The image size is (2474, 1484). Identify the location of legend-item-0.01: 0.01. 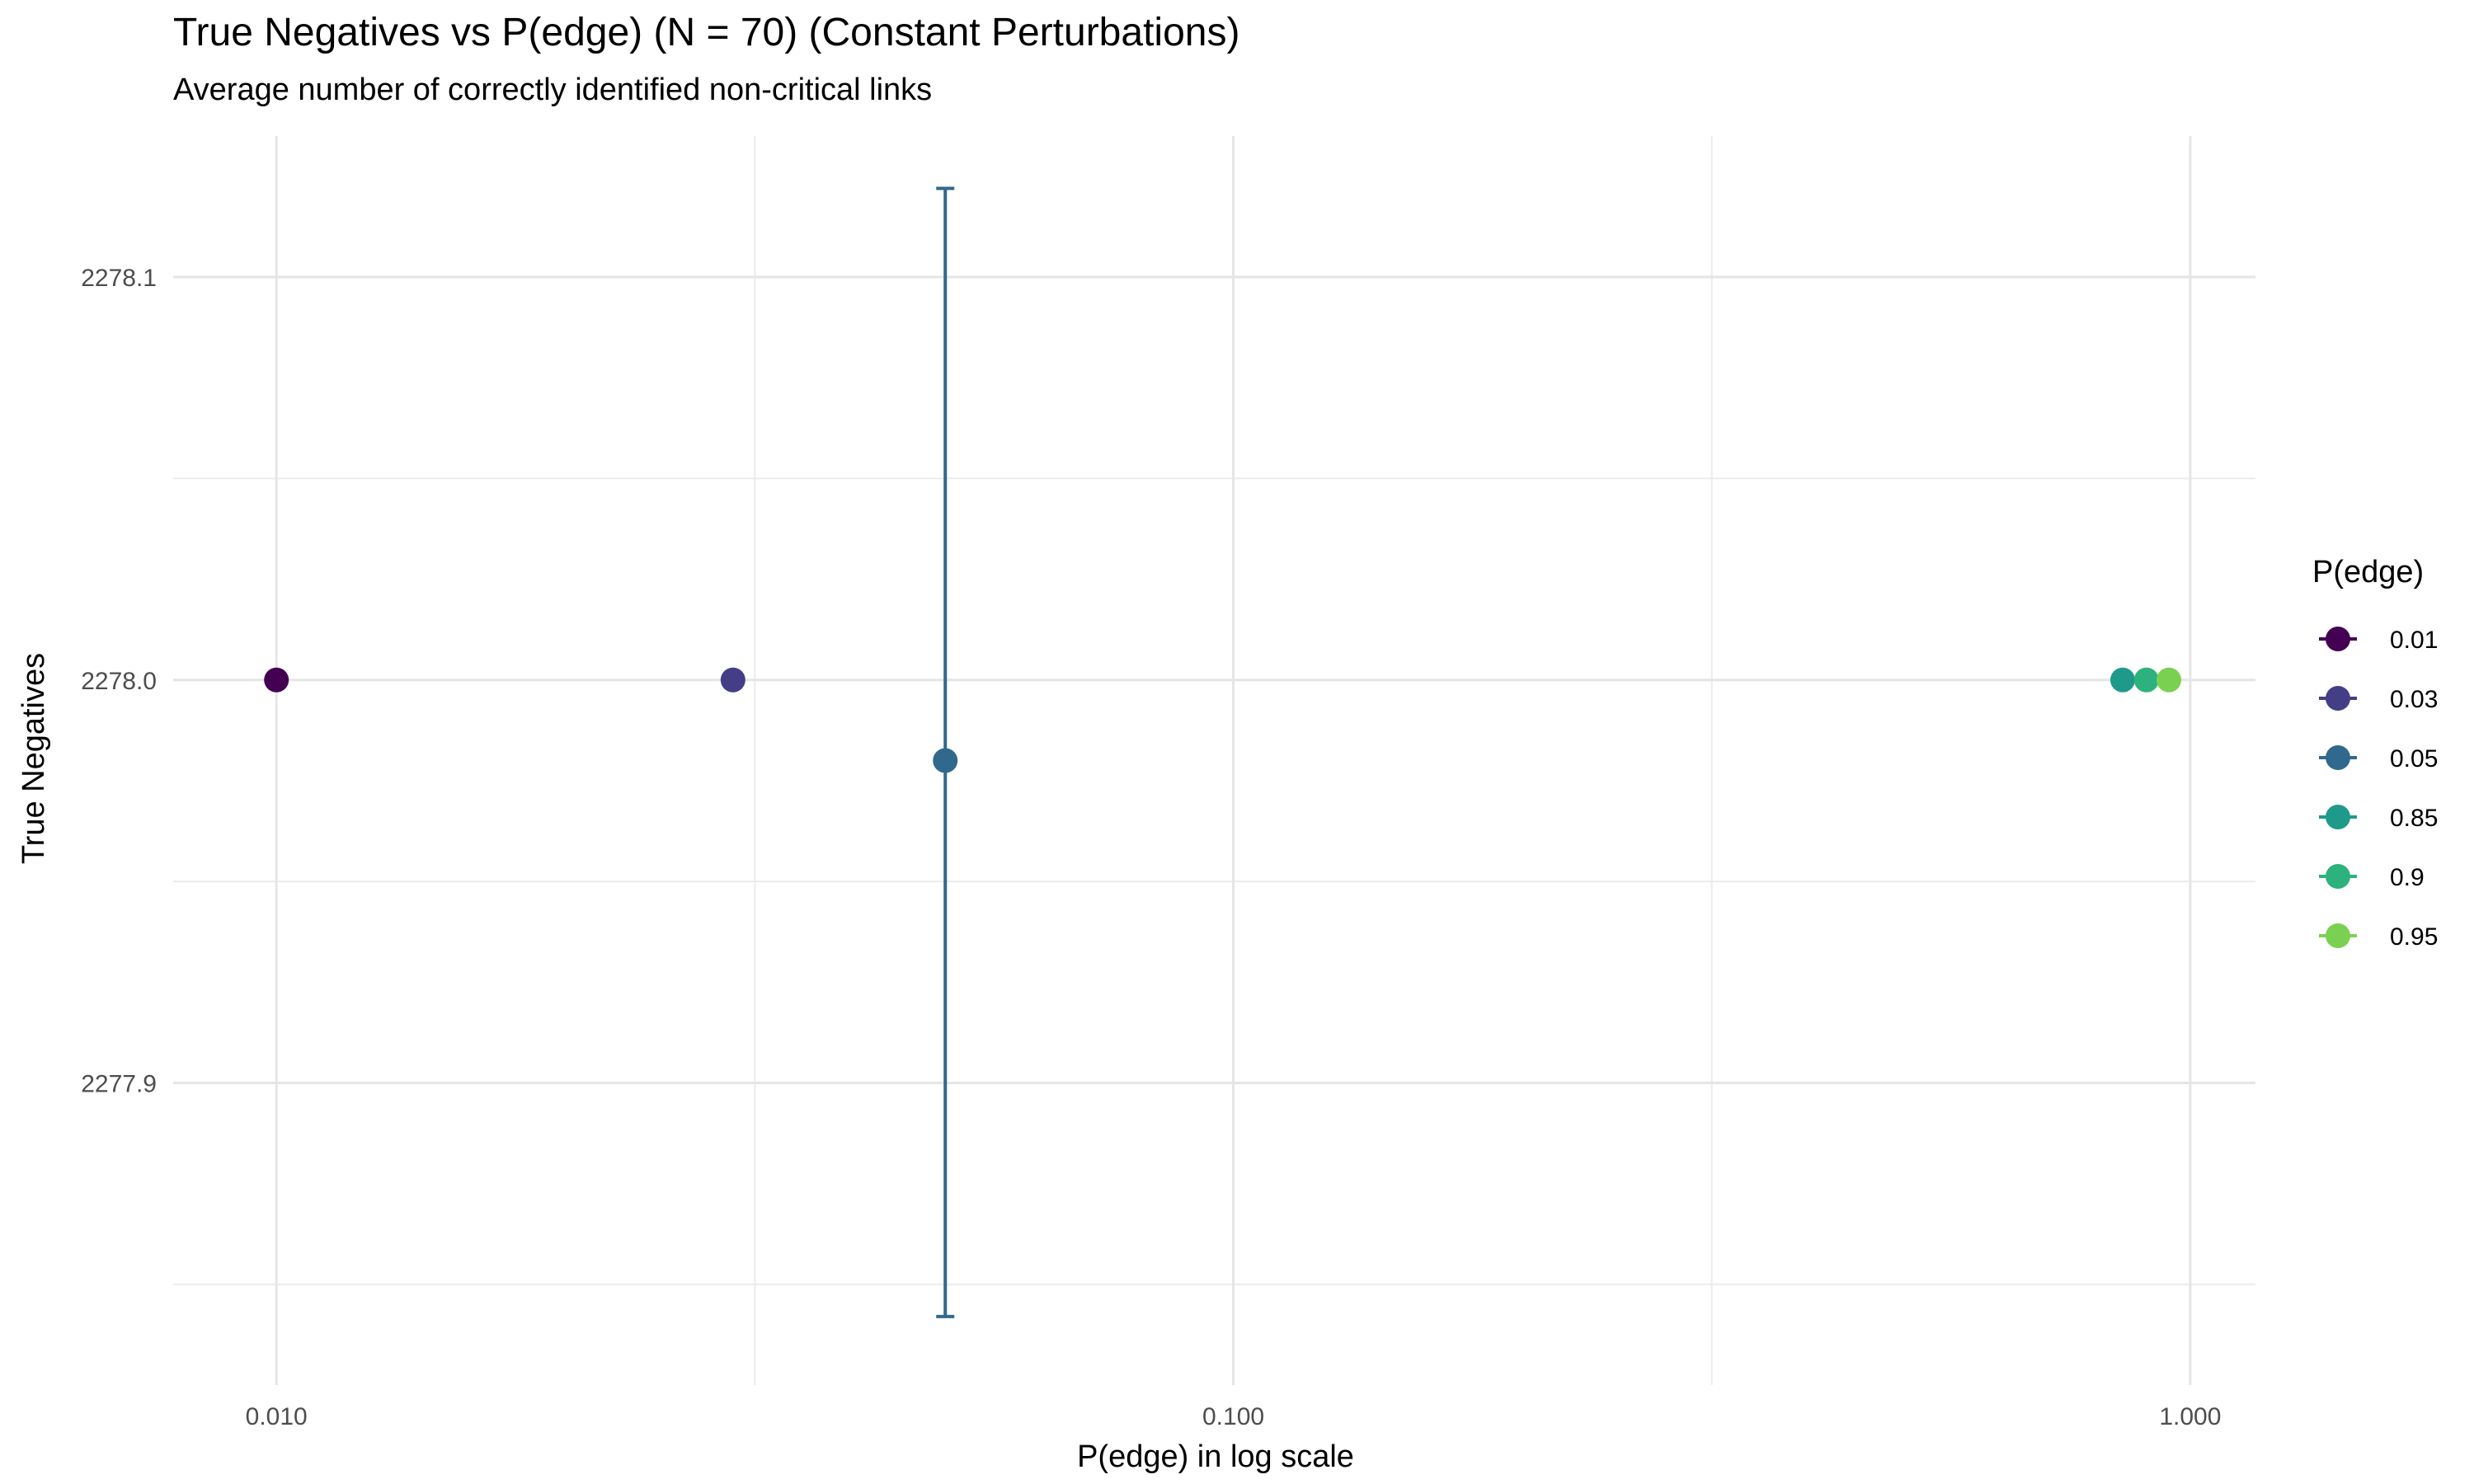
(2378, 640).